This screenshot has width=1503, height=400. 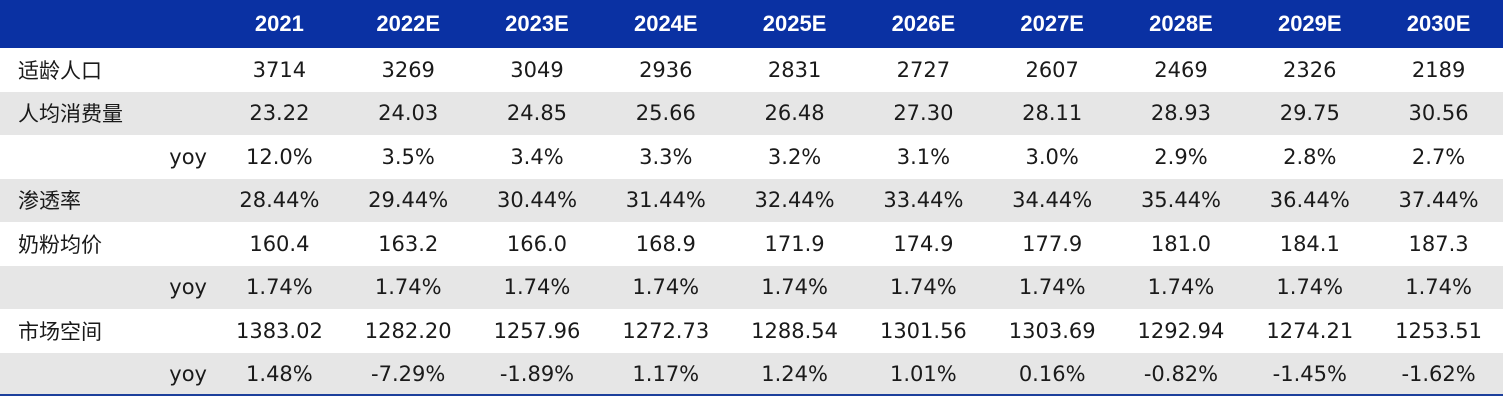 I want to click on value-cell: 37.44%, so click(x=1438, y=200).